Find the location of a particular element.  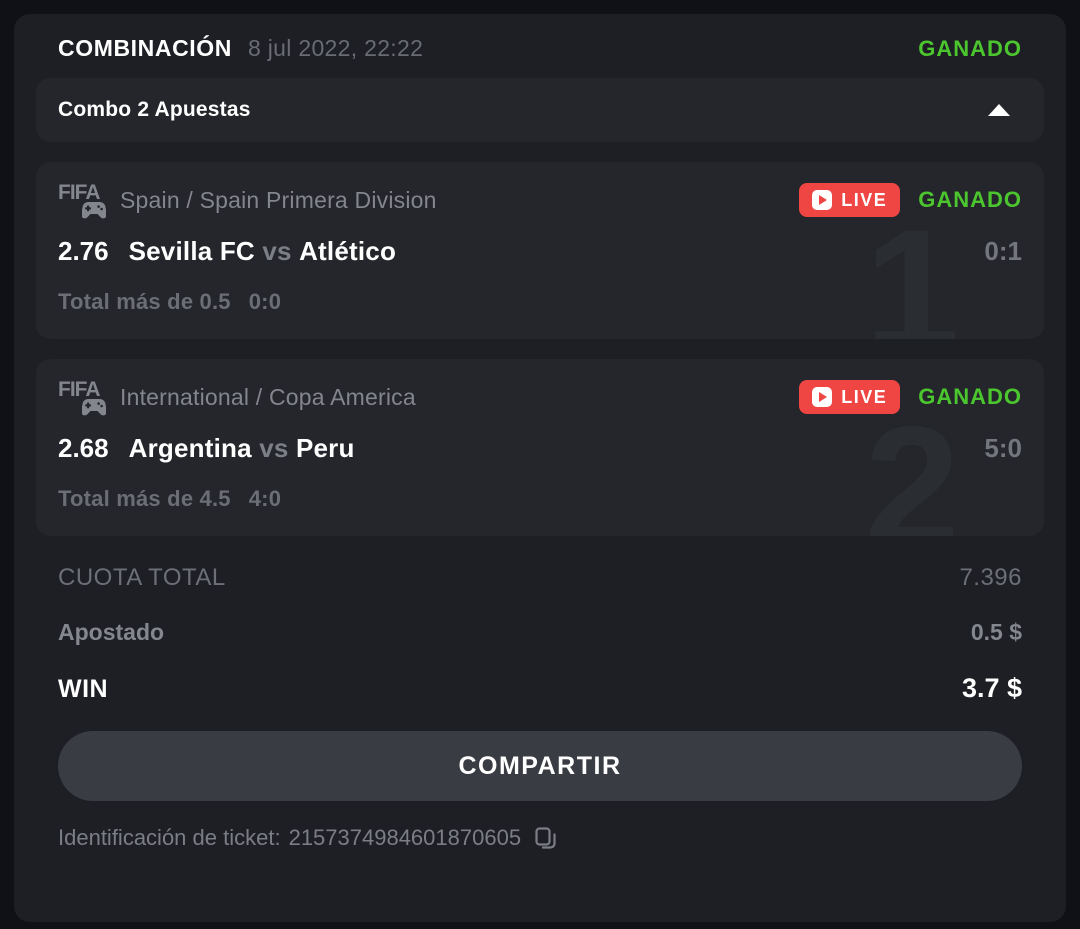

away-team: Peru is located at coordinates (325, 448).